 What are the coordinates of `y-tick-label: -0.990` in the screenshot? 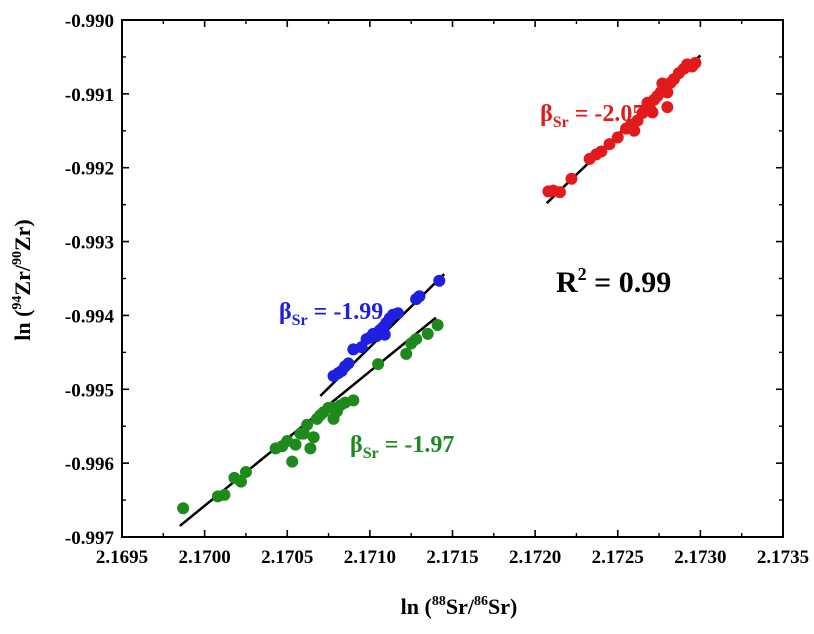 It's located at (89, 21).